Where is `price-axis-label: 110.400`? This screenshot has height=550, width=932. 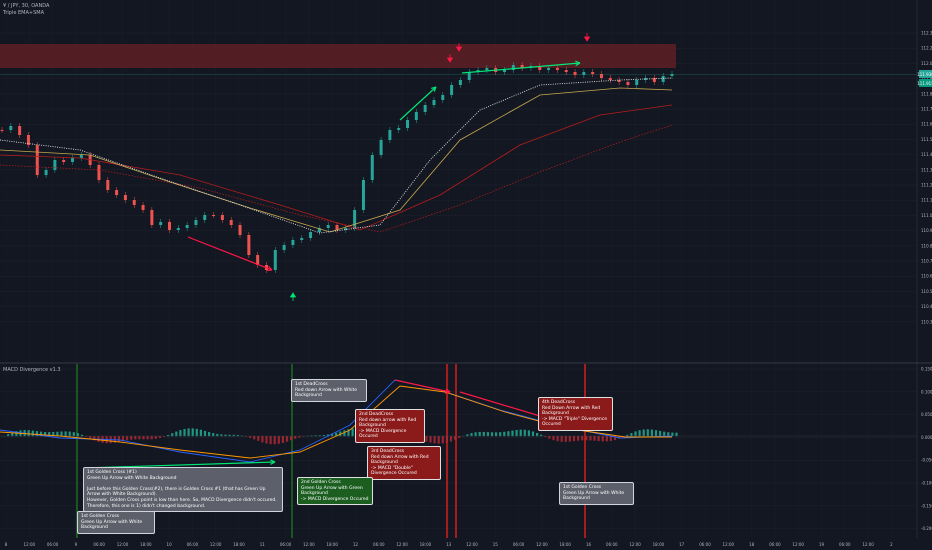 price-axis-label: 110.400 is located at coordinates (926, 306).